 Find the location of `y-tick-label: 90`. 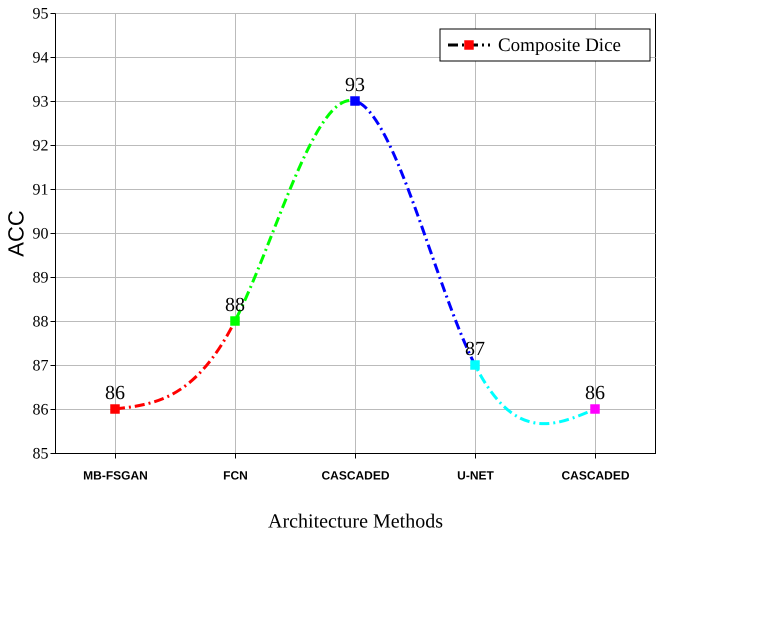

y-tick-label: 90 is located at coordinates (40, 234).